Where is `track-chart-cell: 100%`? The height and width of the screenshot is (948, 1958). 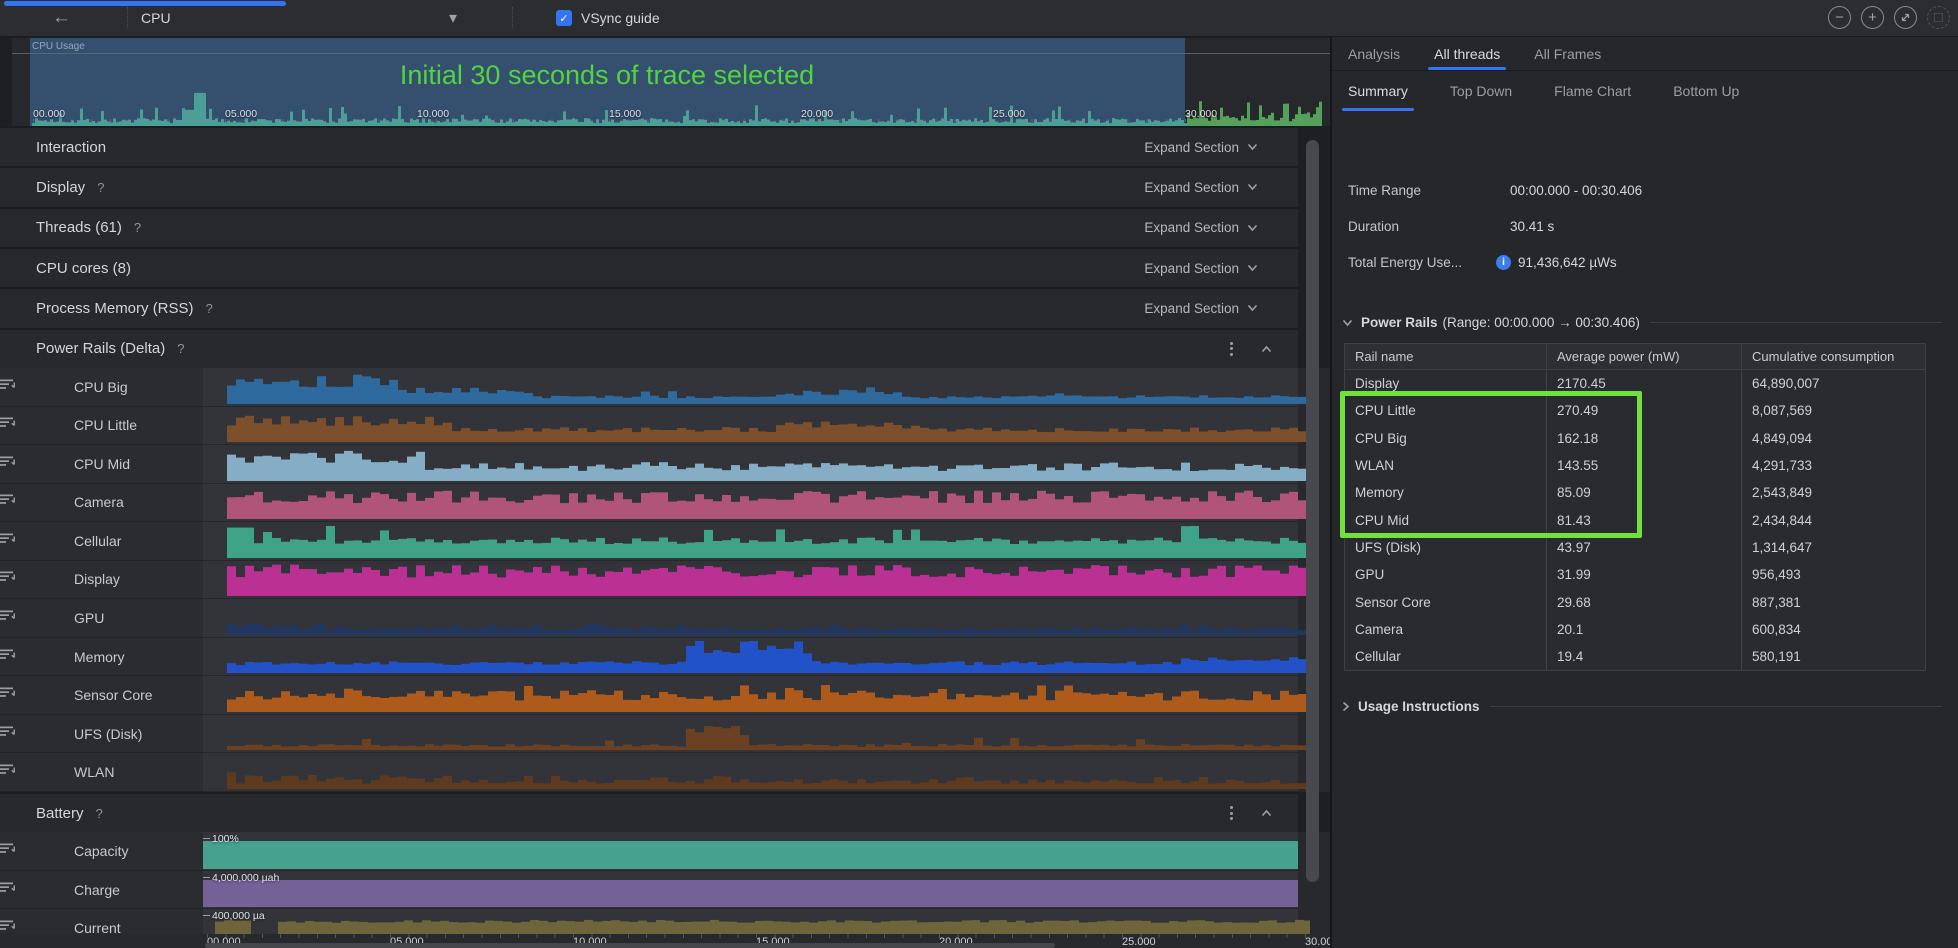
track-chart-cell: 100% is located at coordinates (750, 851).